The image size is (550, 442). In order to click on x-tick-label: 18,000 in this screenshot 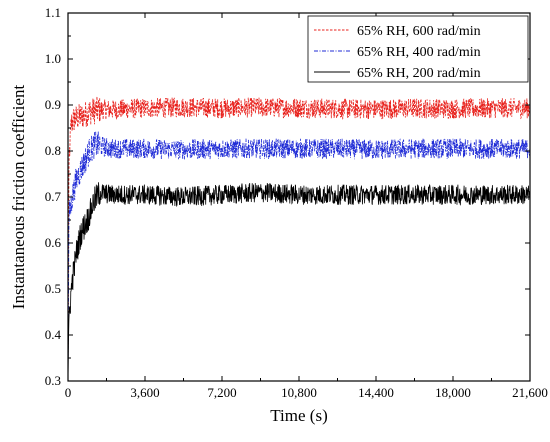, I will do `click(453, 392)`.